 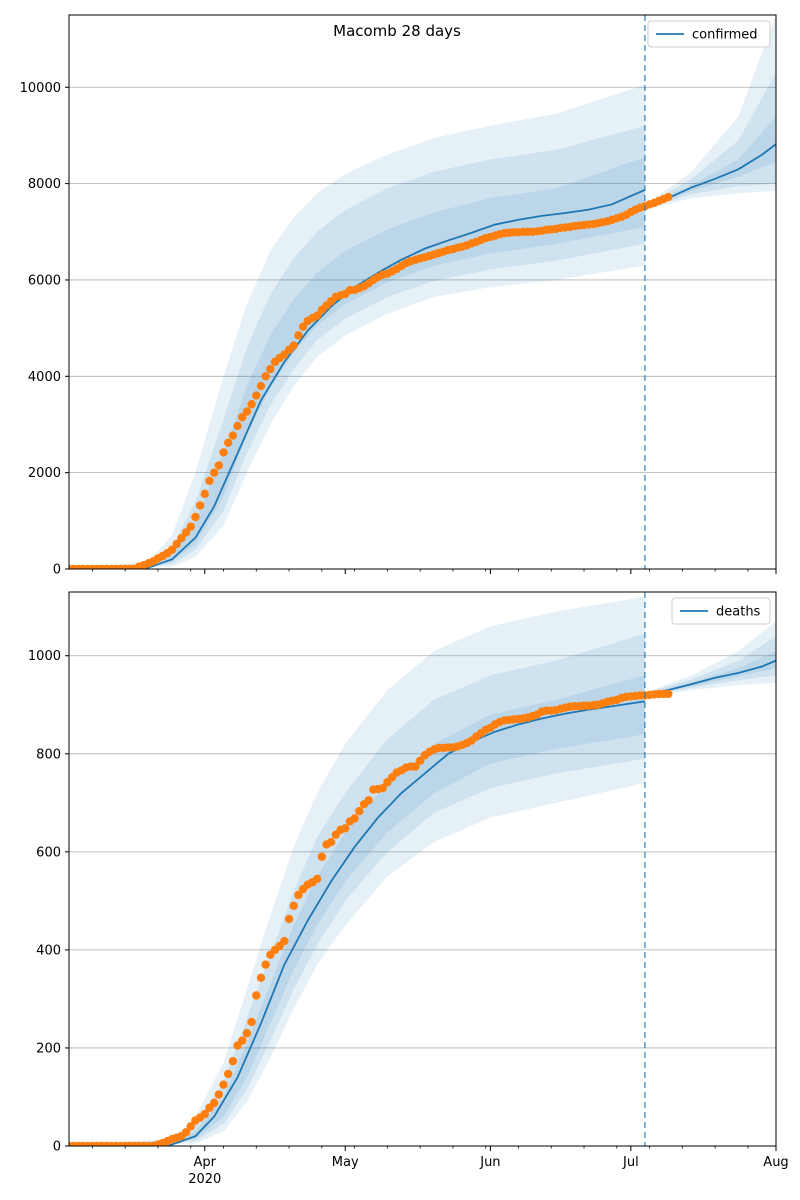 What do you see at coordinates (48, 852) in the screenshot?
I see `y-tick-label: 600` at bounding box center [48, 852].